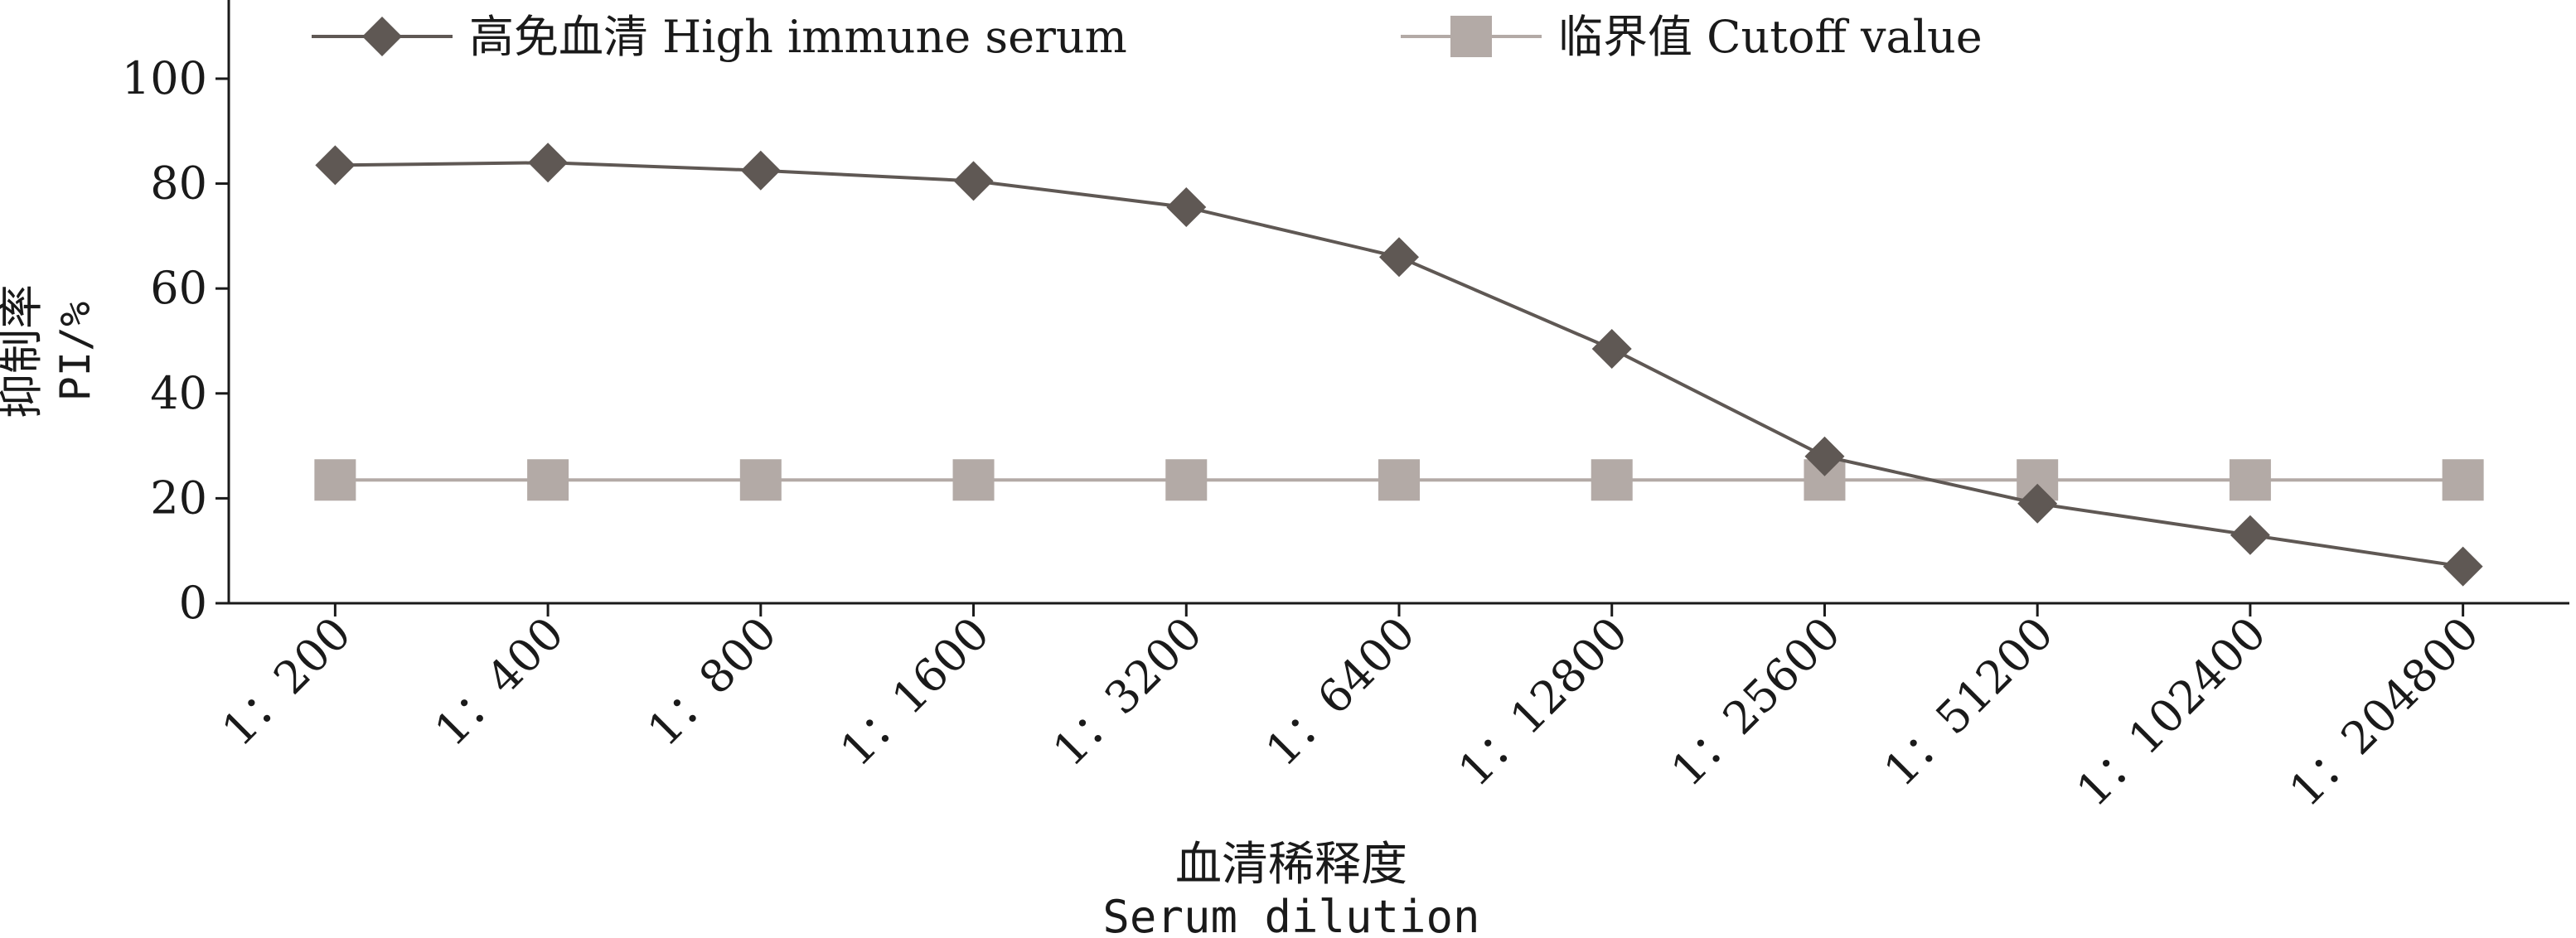 The image size is (2576, 938). Describe the element at coordinates (1542, 701) in the screenshot. I see `x-tick-label: 1：12800` at that location.